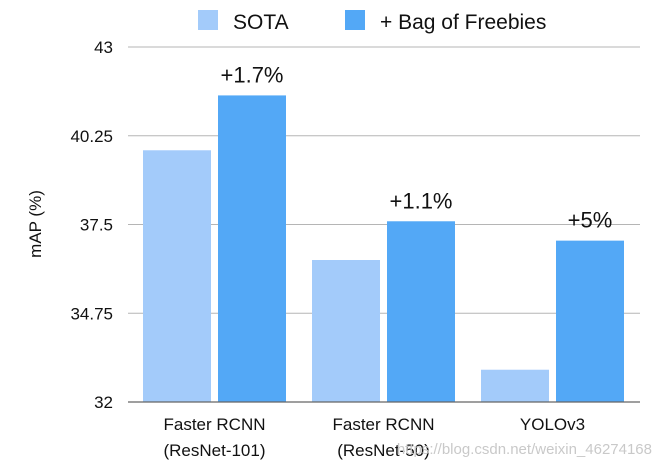  Describe the element at coordinates (261, 22) in the screenshot. I see `legend-label-sota: SOTA` at that location.